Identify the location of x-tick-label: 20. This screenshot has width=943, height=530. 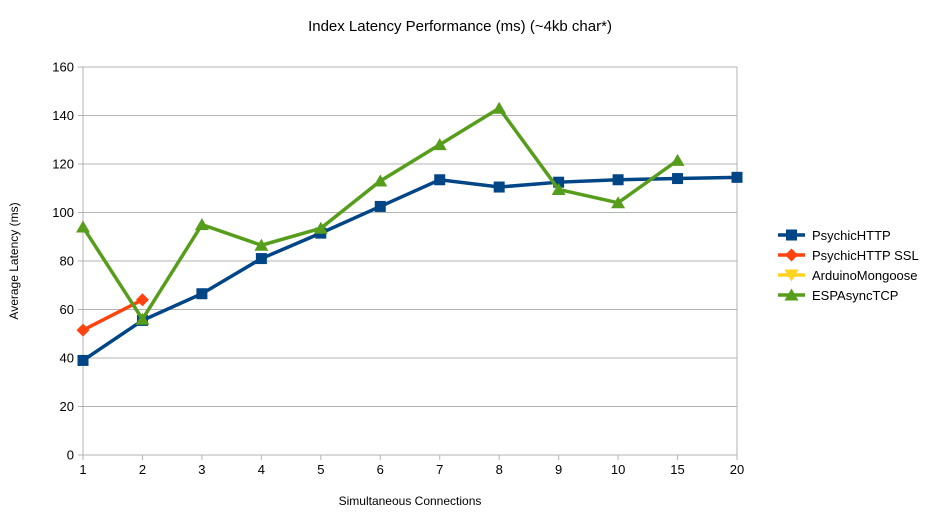
(737, 469).